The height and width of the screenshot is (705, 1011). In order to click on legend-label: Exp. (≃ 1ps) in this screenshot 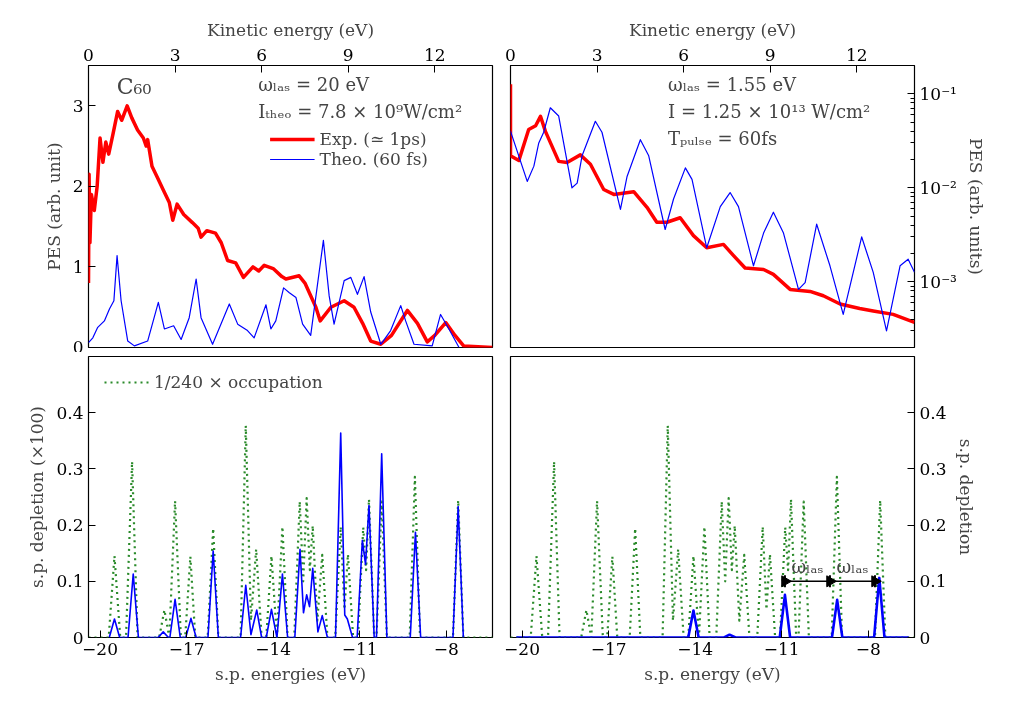, I will do `click(373, 139)`.